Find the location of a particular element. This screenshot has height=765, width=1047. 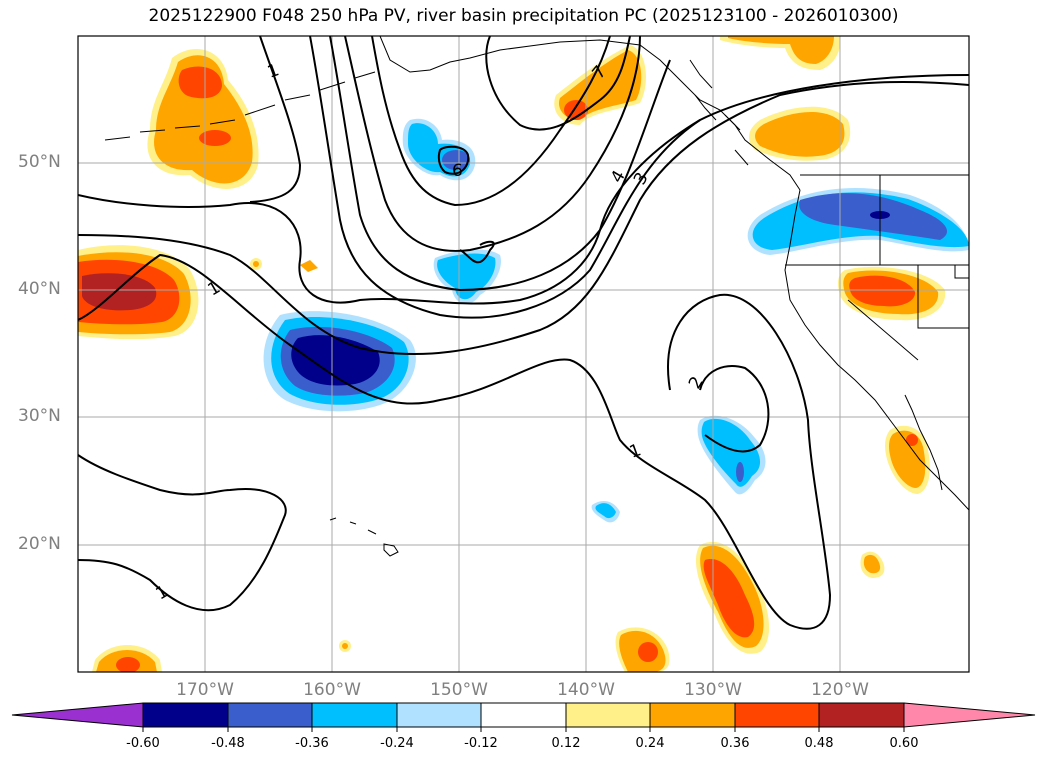

pv-contour-alaska is located at coordinates (558, 83).